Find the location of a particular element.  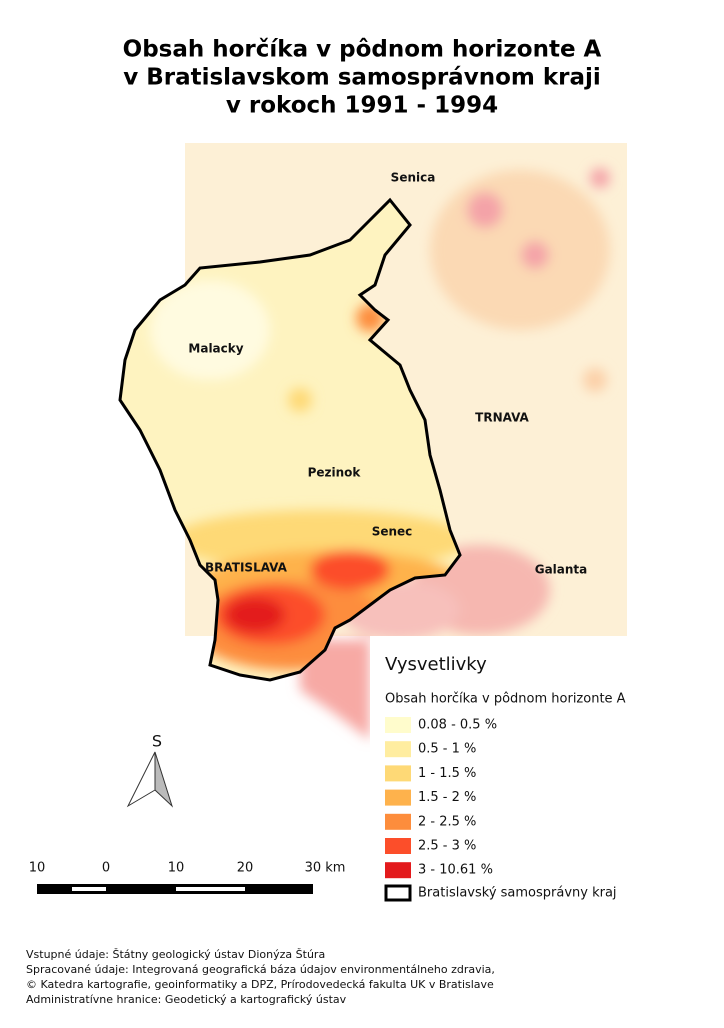

place-label: Malacky is located at coordinates (215, 349).